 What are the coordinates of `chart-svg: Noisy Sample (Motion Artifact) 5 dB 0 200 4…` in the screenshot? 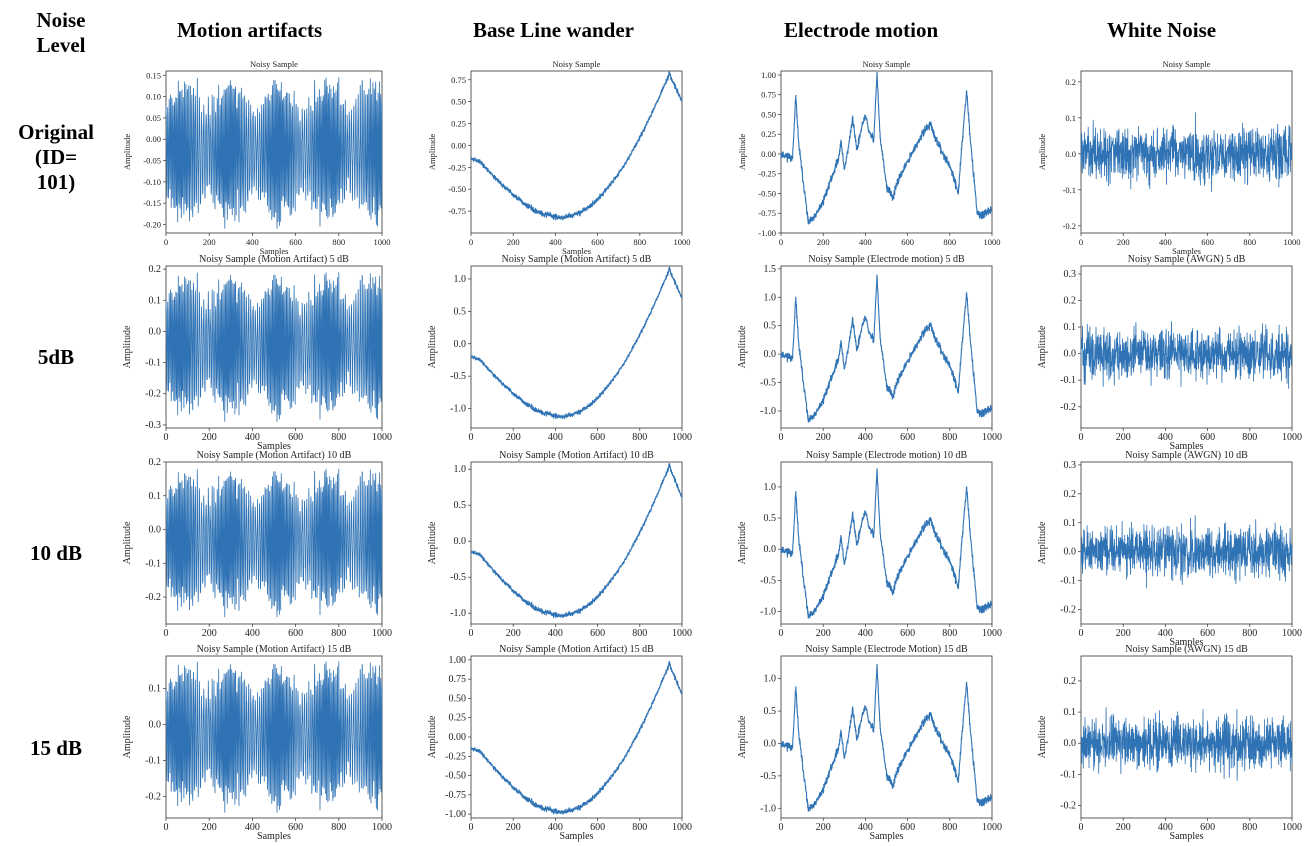 It's located at (257, 353).